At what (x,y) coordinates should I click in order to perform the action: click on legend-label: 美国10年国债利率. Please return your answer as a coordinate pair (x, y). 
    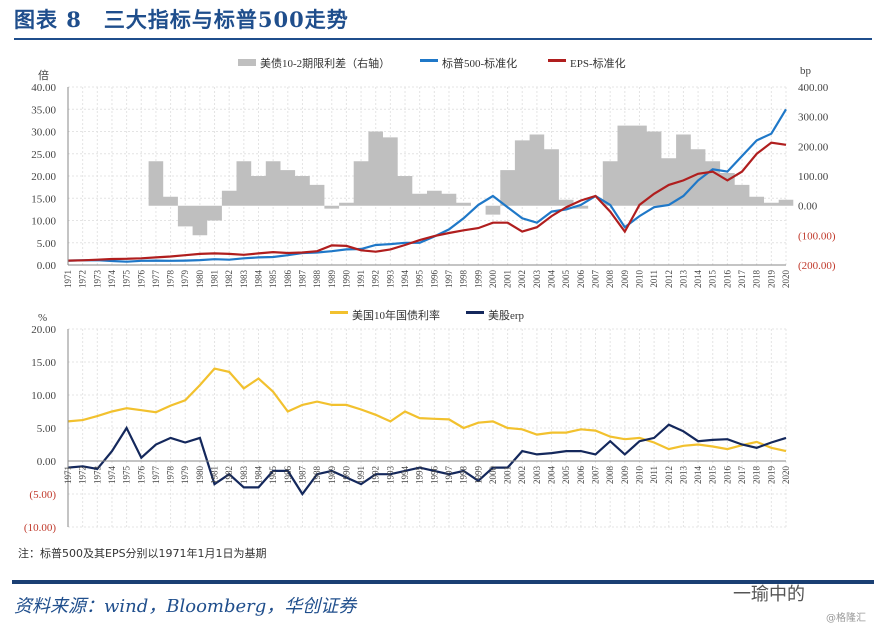
    Looking at the image, I should click on (396, 315).